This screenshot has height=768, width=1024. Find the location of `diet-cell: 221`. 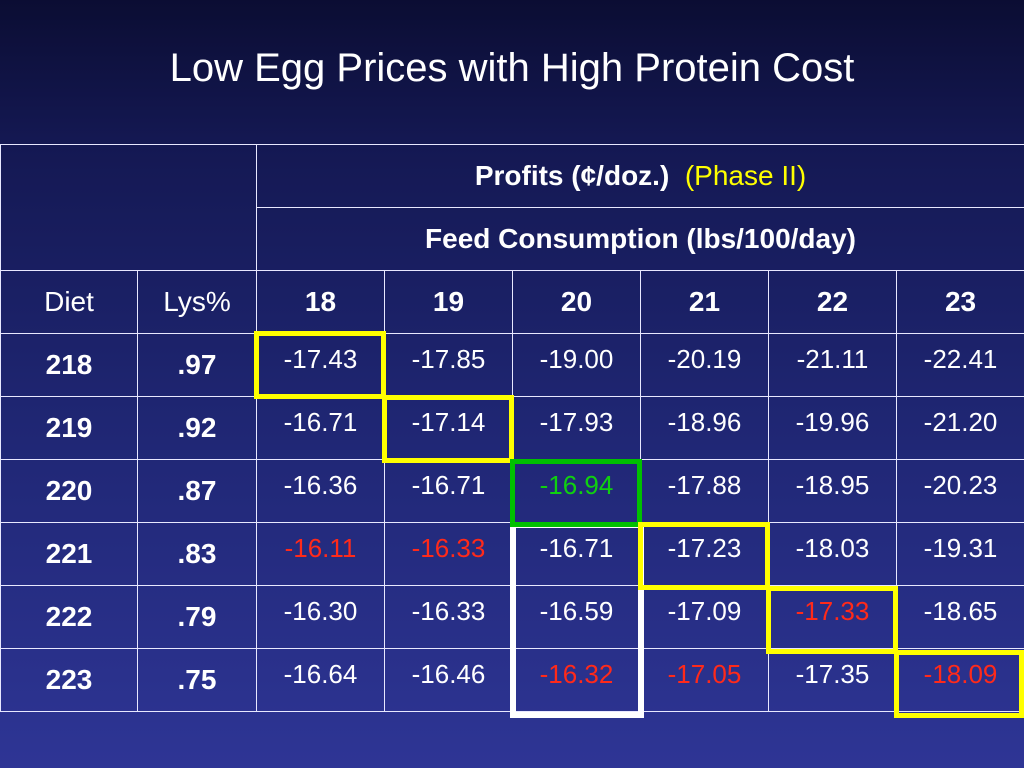

diet-cell: 221 is located at coordinates (69, 554).